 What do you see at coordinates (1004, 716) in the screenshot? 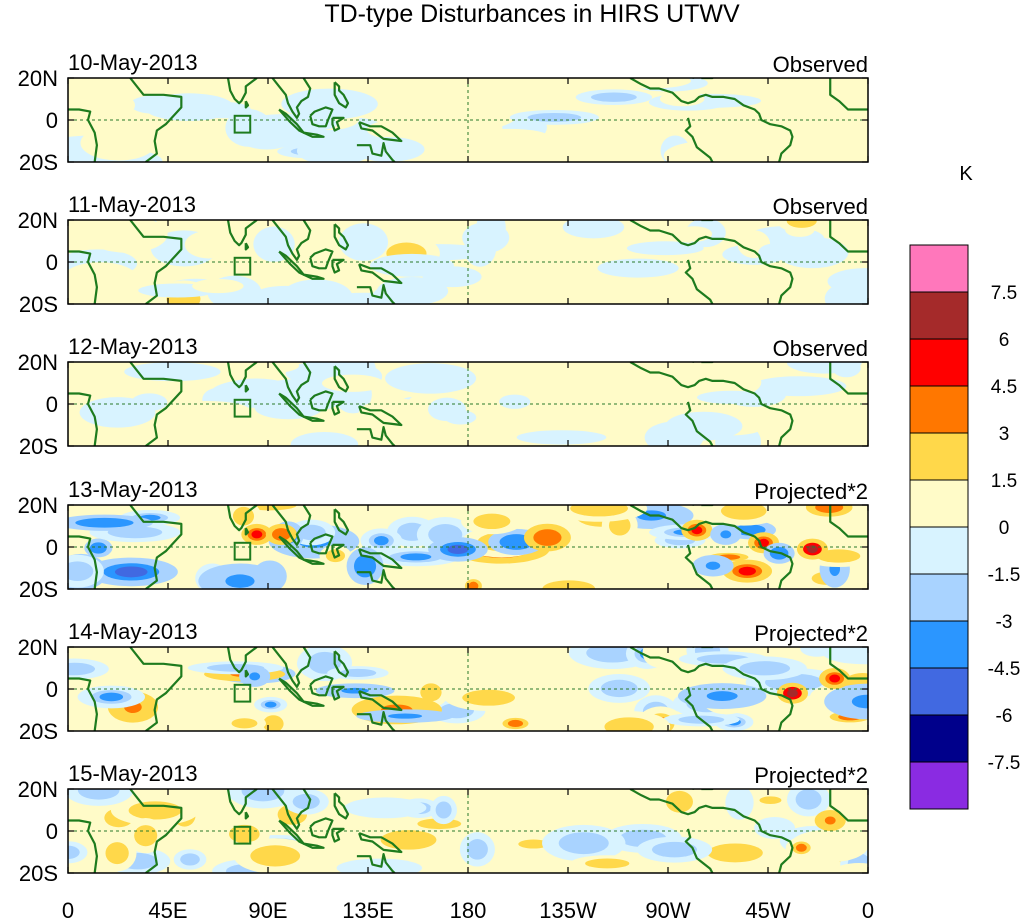
I see `colorbar-label: -6` at bounding box center [1004, 716].